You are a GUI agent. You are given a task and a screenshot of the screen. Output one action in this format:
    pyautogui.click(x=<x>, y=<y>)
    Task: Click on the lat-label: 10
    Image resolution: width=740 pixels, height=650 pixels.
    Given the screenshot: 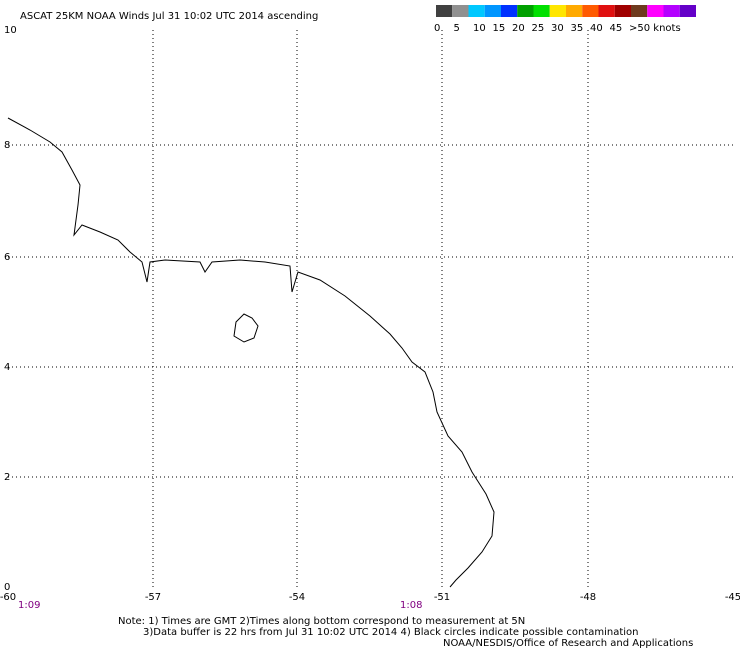 What is the action you would take?
    pyautogui.click(x=10, y=30)
    